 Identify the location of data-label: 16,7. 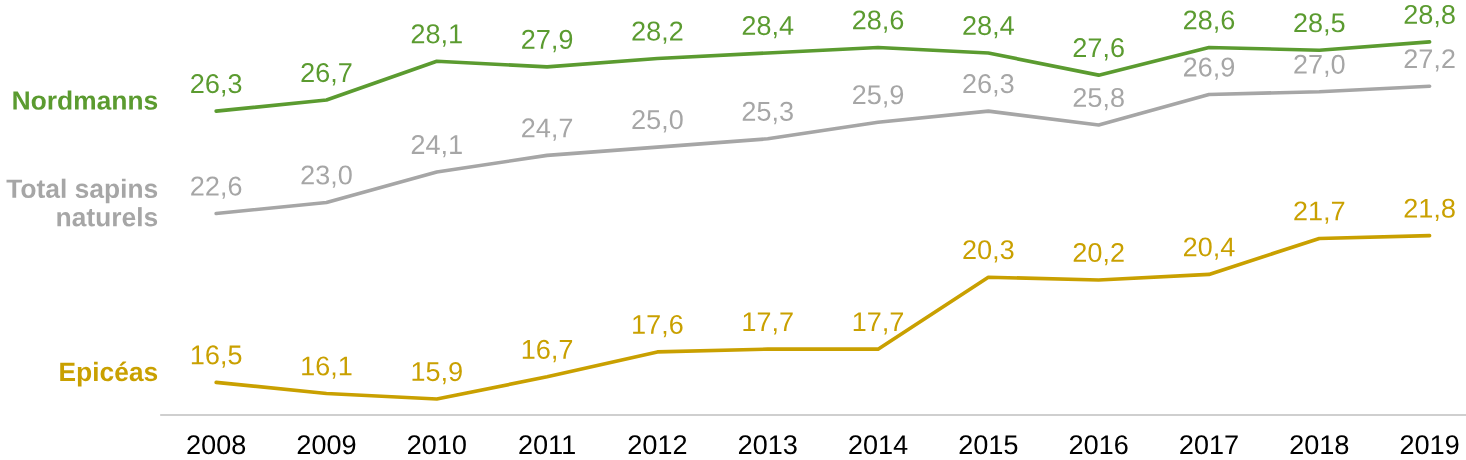
(547, 351).